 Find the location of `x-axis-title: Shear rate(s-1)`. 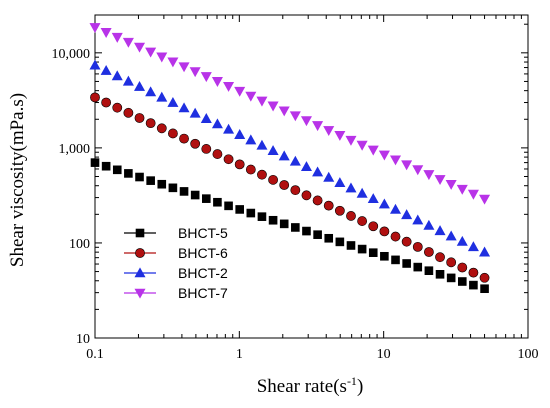

x-axis-title: Shear rate(s-1) is located at coordinates (310, 385).